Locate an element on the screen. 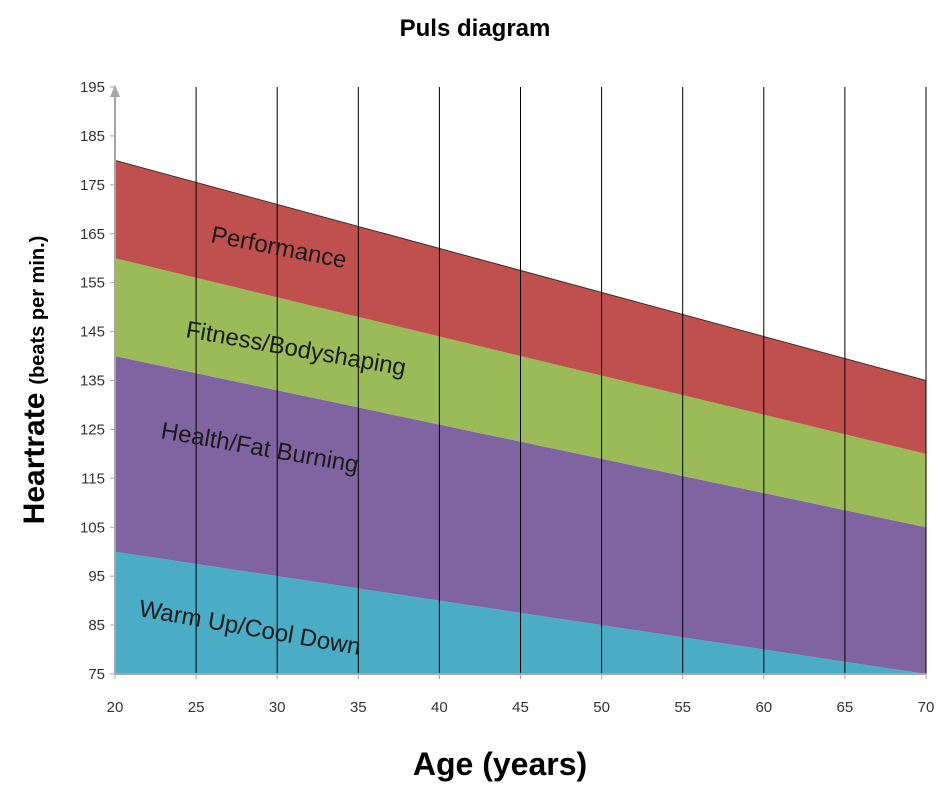 The width and height of the screenshot is (943, 785). x-tick-label-50: 50 is located at coordinates (601, 707).